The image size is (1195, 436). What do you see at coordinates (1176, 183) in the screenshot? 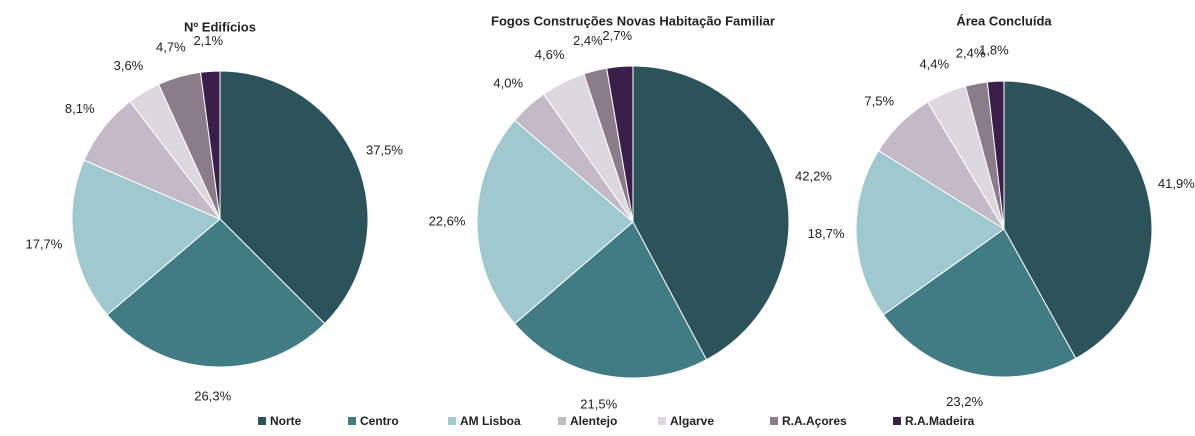
I see `data-label: 41,9%` at bounding box center [1176, 183].